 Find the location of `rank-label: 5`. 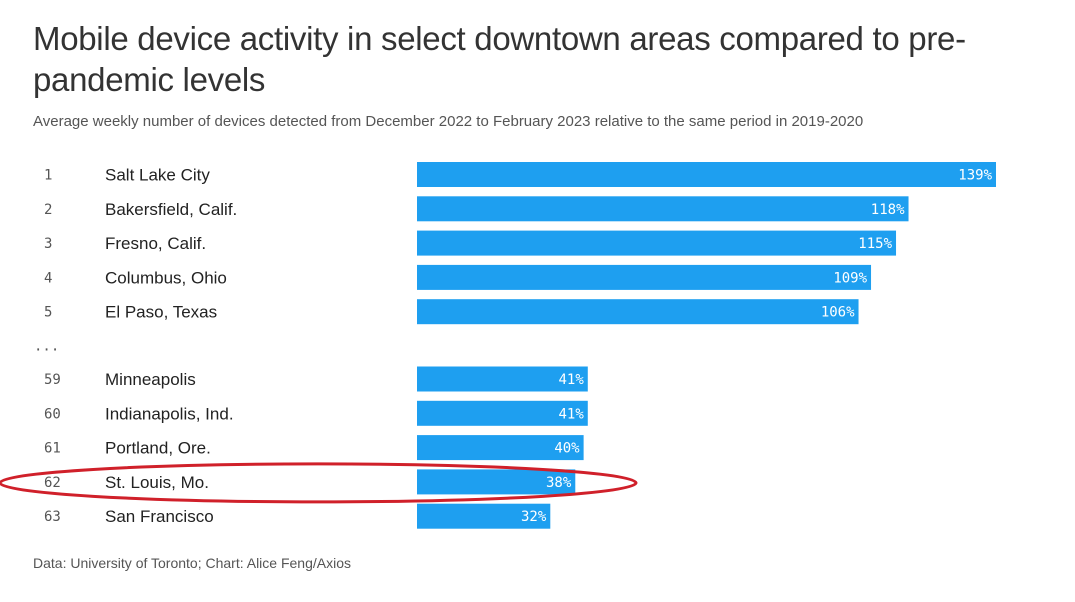

rank-label: 5 is located at coordinates (48, 313).